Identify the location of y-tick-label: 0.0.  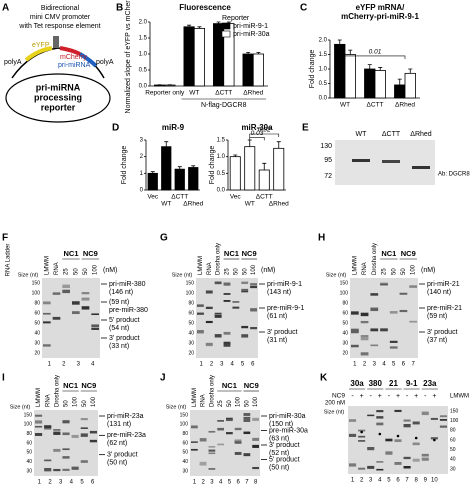
(221, 191).